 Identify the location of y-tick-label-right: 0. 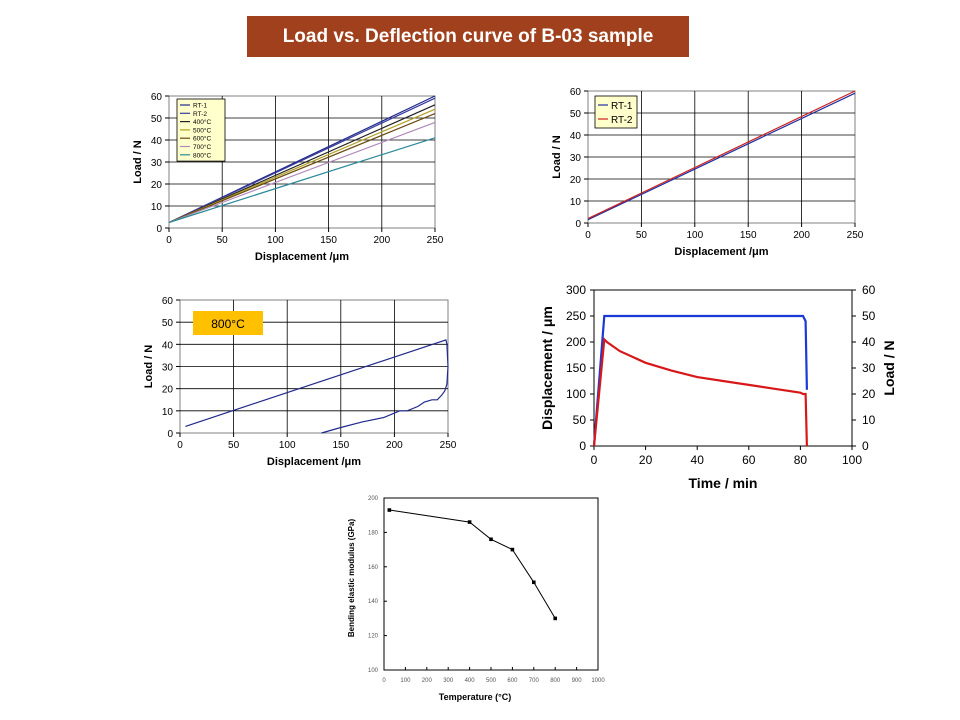
(865, 446).